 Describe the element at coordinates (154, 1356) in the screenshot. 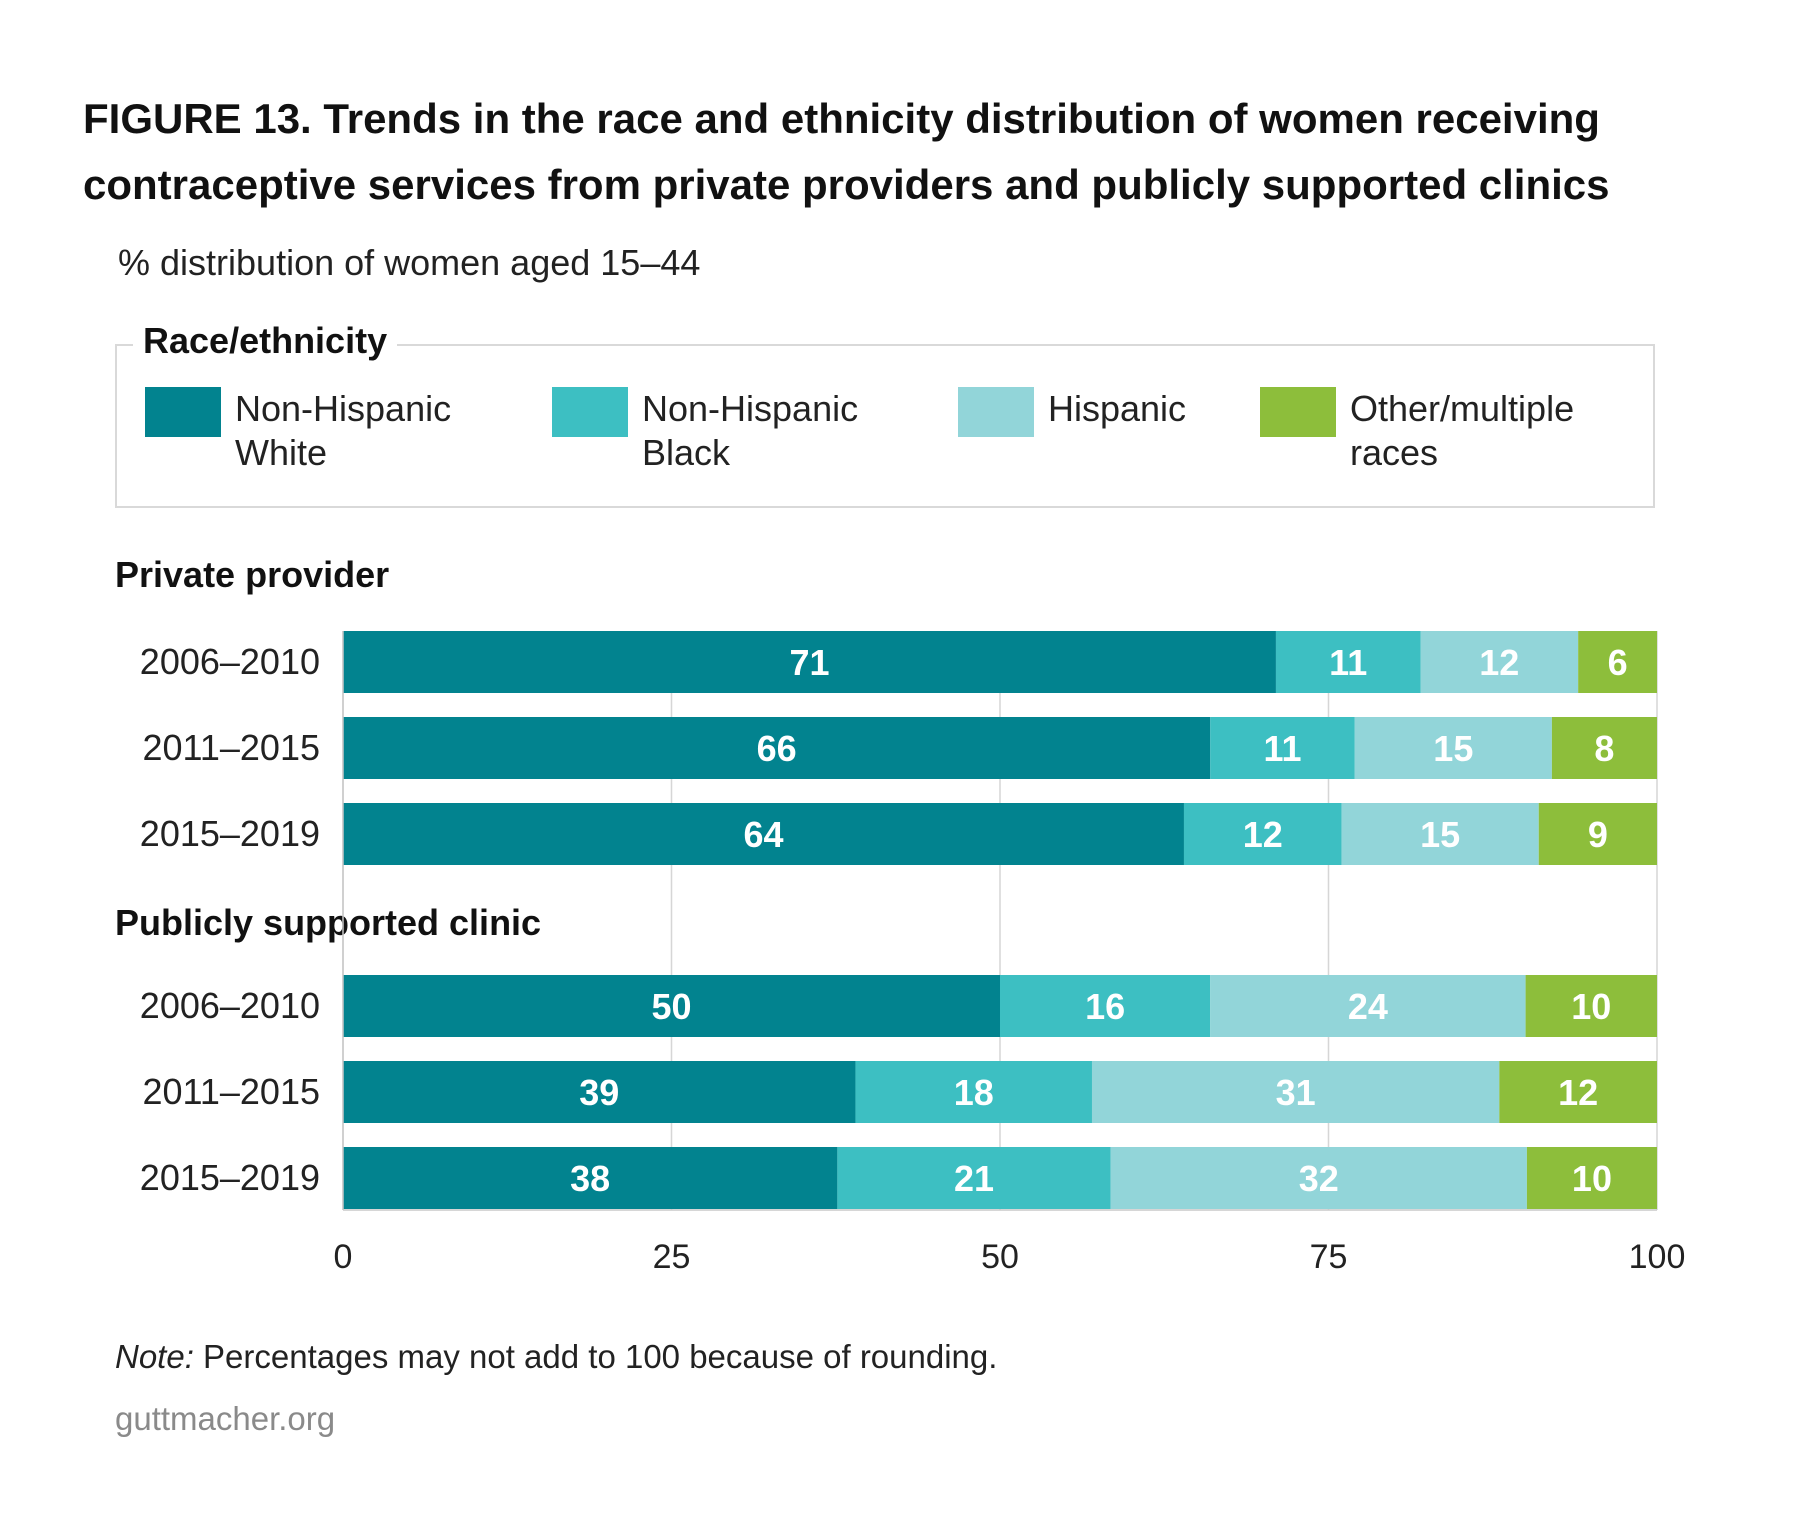

I see `footnote-label: Note:` at that location.